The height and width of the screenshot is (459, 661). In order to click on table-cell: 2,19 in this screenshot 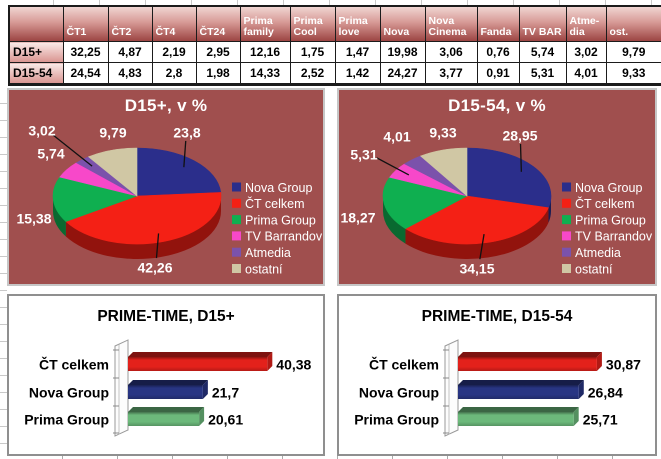, I will do `click(174, 52)`.